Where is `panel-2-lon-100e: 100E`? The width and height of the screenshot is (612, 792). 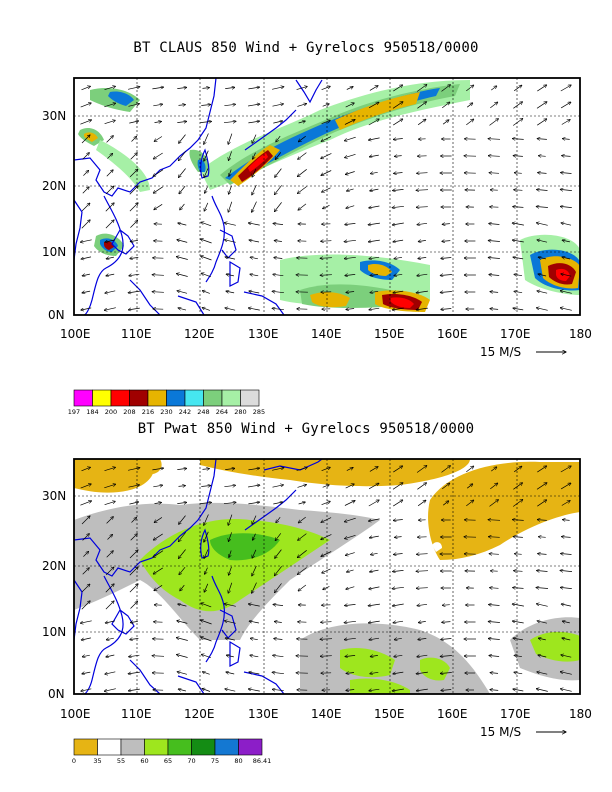 panel-2-lon-100e: 100E is located at coordinates (75, 714).